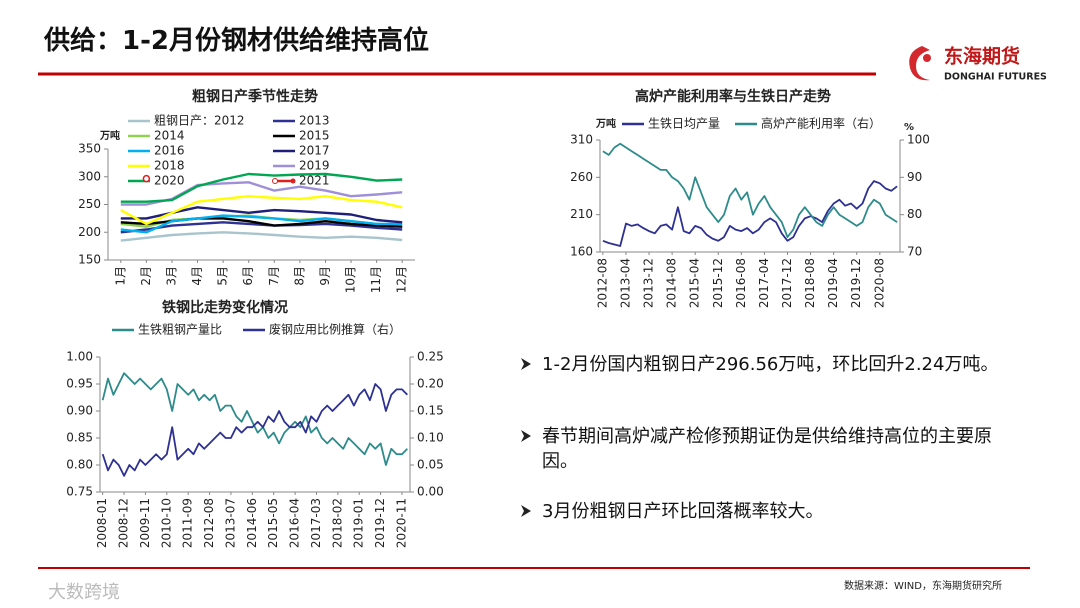 The image size is (1080, 608). I want to click on x-tick-label: 2009-11, so click(145, 523).